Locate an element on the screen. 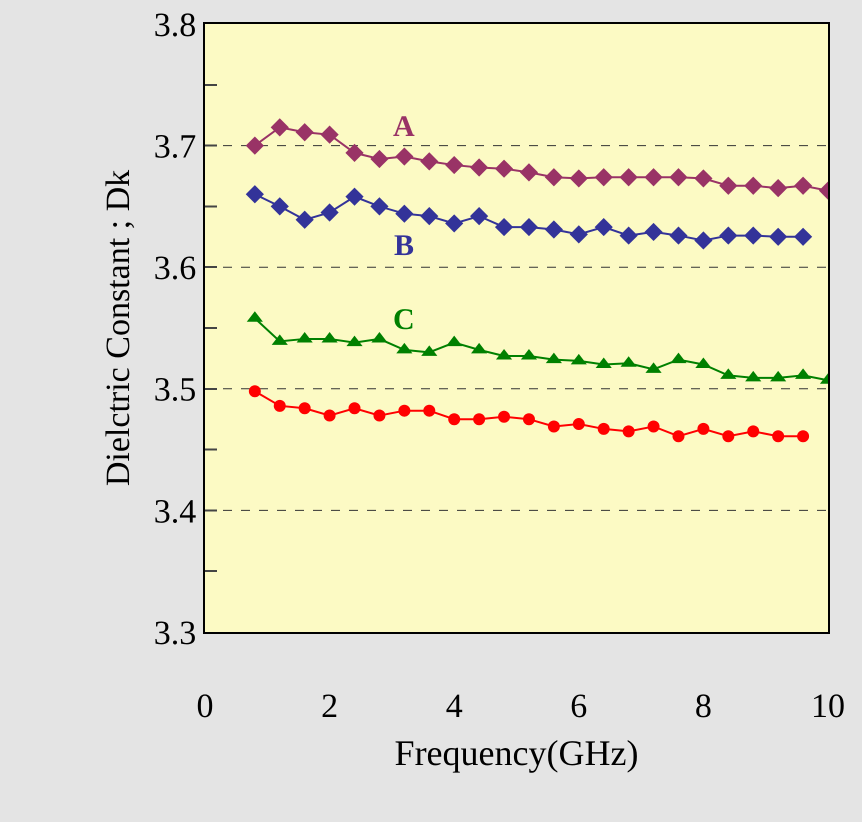 The height and width of the screenshot is (822, 862). y-tick-label: 3.5 is located at coordinates (175, 390).